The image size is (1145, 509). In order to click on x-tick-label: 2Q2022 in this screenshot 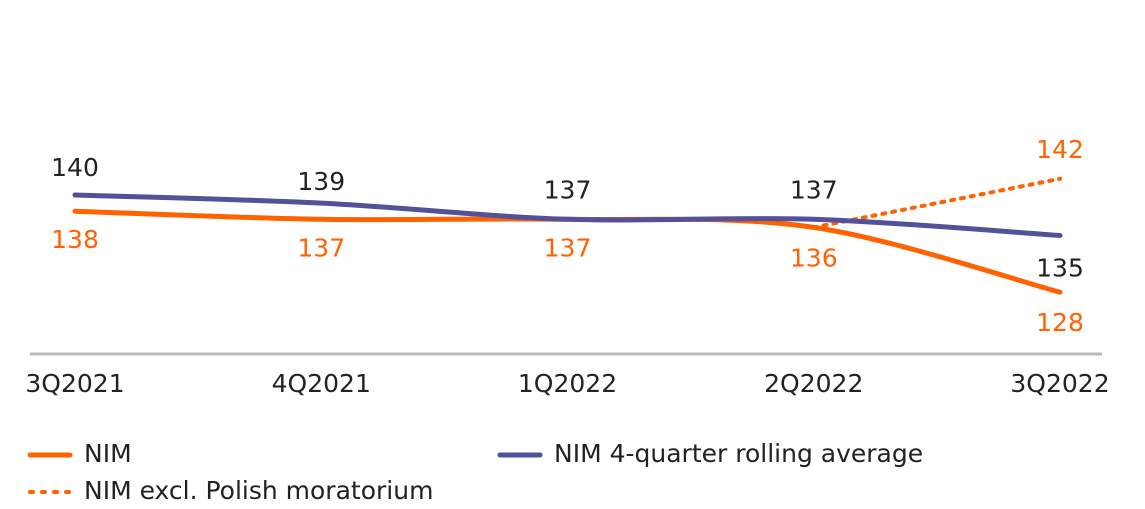, I will do `click(813, 383)`.